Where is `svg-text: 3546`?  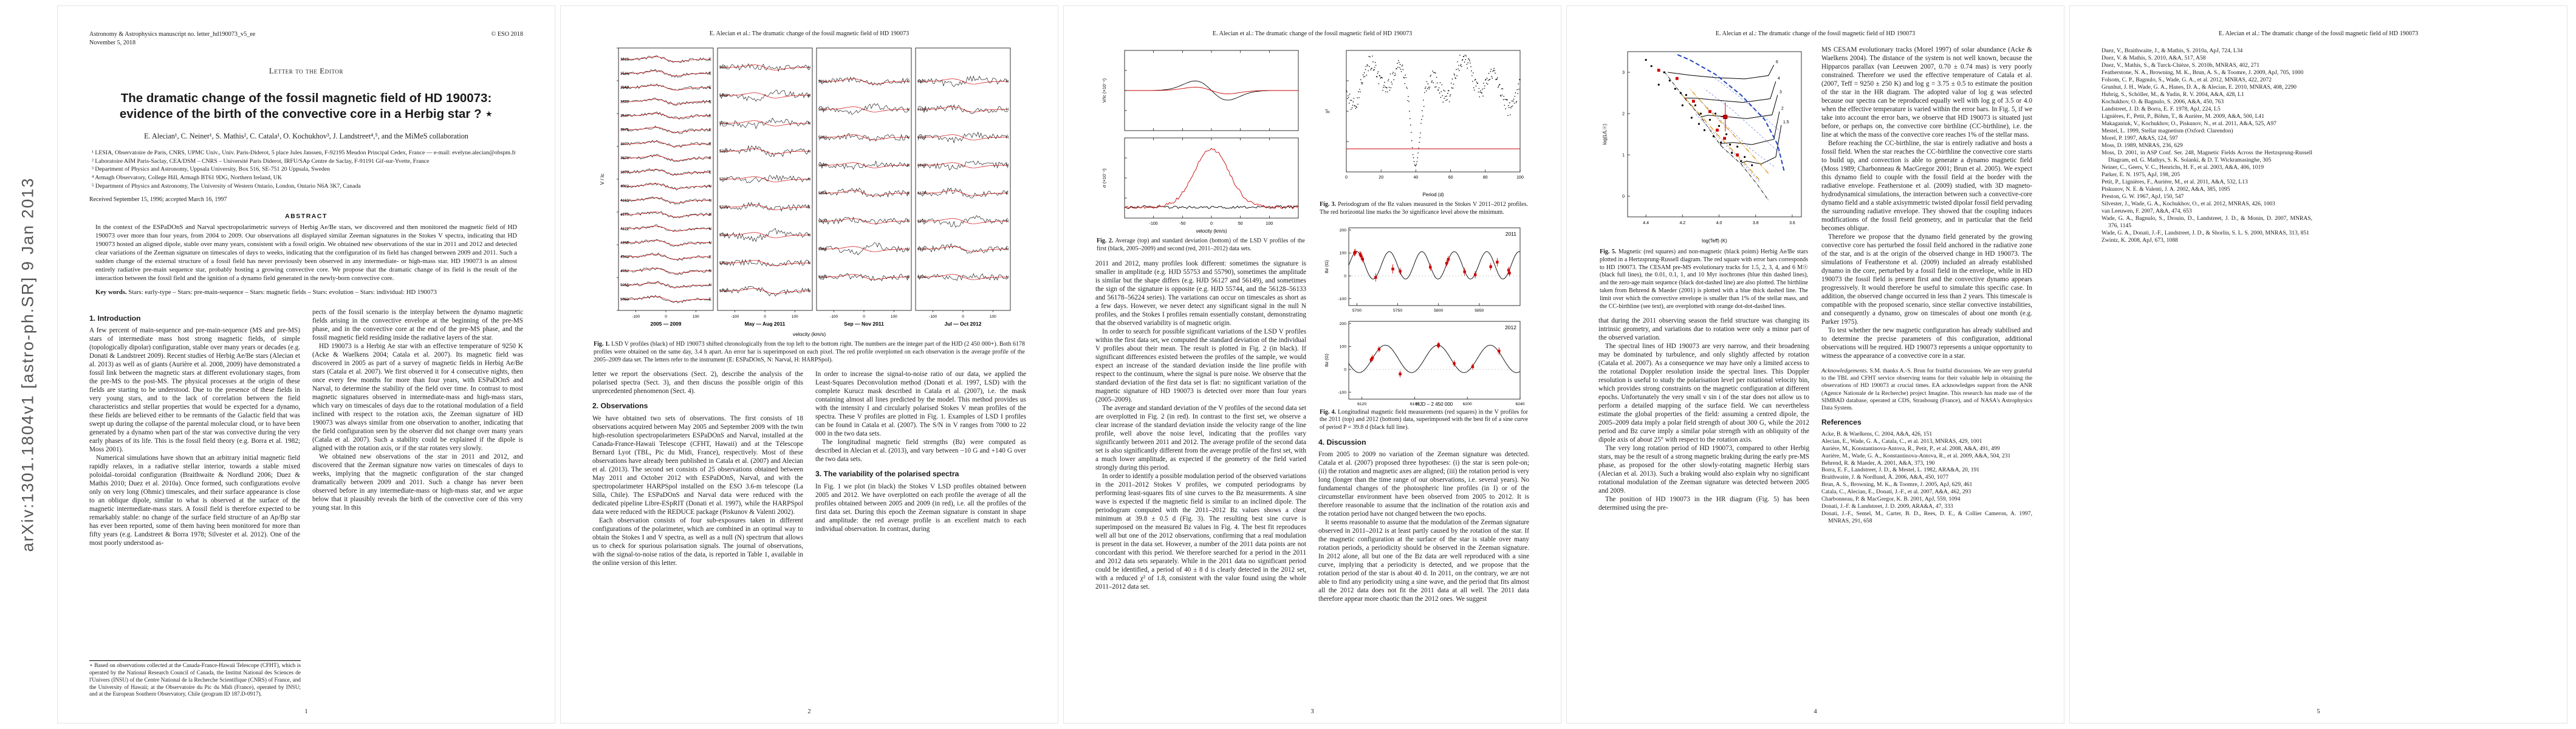 svg-text: 3546 is located at coordinates (624, 102).